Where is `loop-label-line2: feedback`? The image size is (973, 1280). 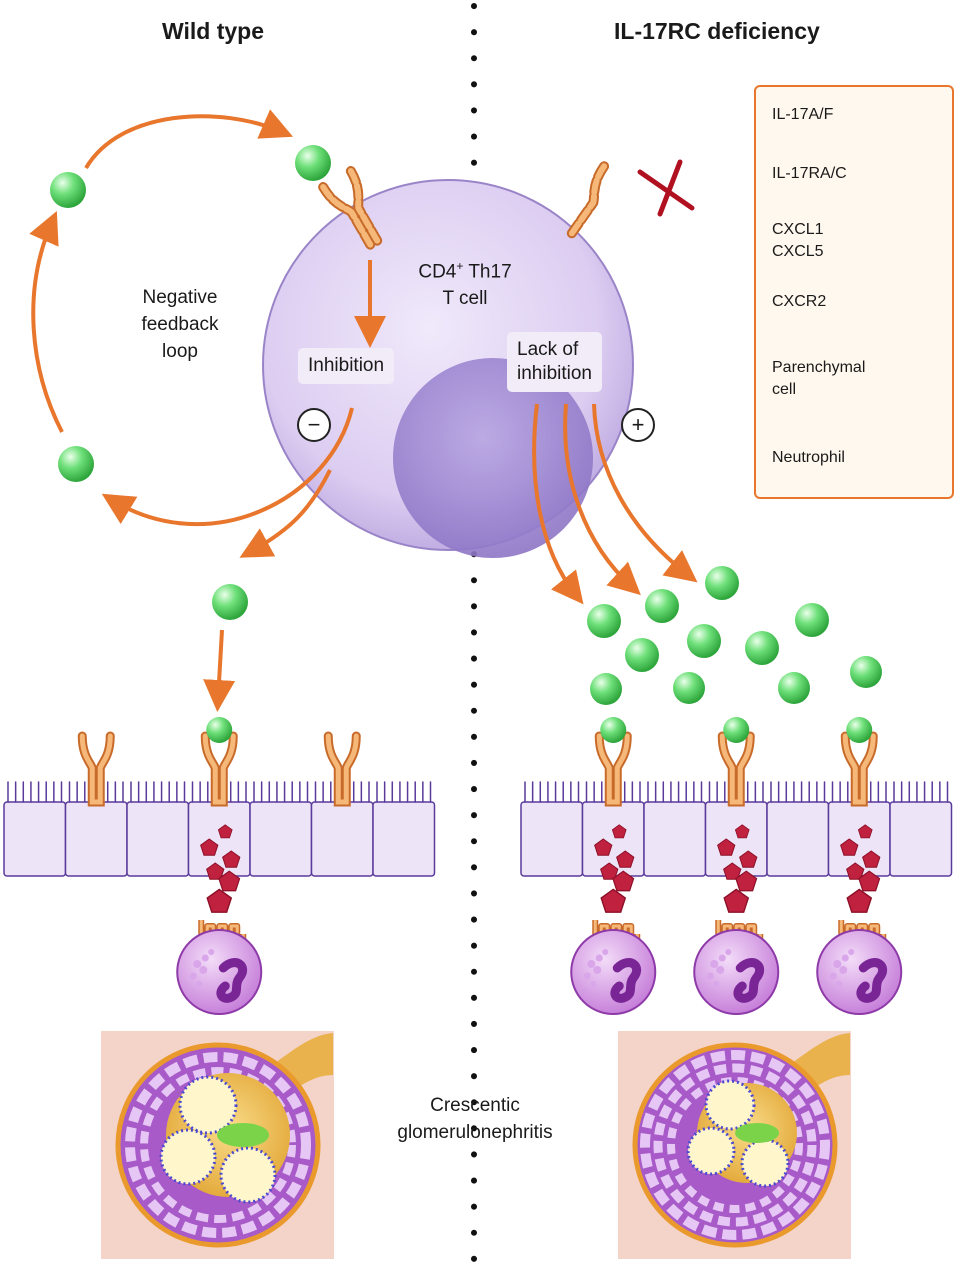
loop-label-line2: feedback is located at coordinates (179, 324).